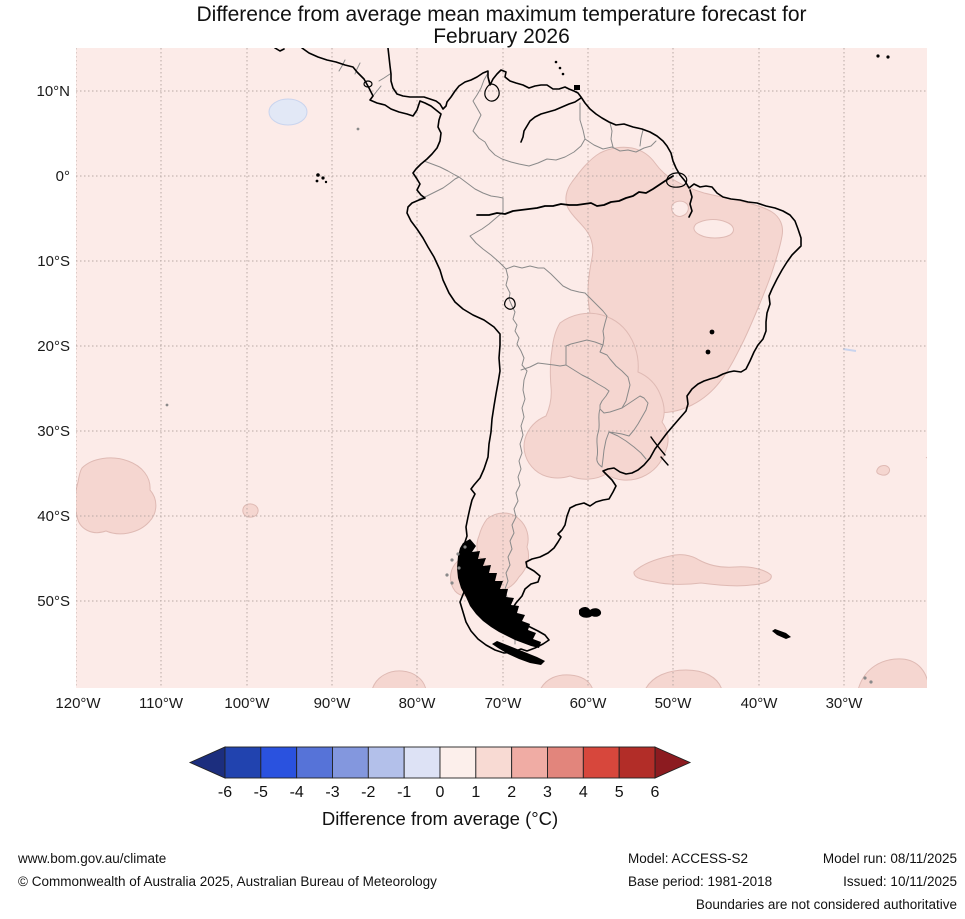  Describe the element at coordinates (418, 703) in the screenshot. I see `lon-tick: 80°W` at that location.